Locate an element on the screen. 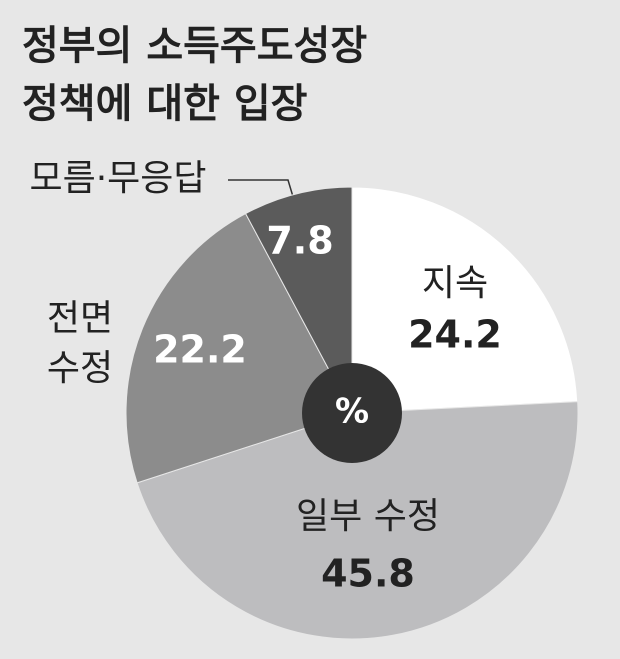  slice-label-line: 수정 is located at coordinates (80, 368).